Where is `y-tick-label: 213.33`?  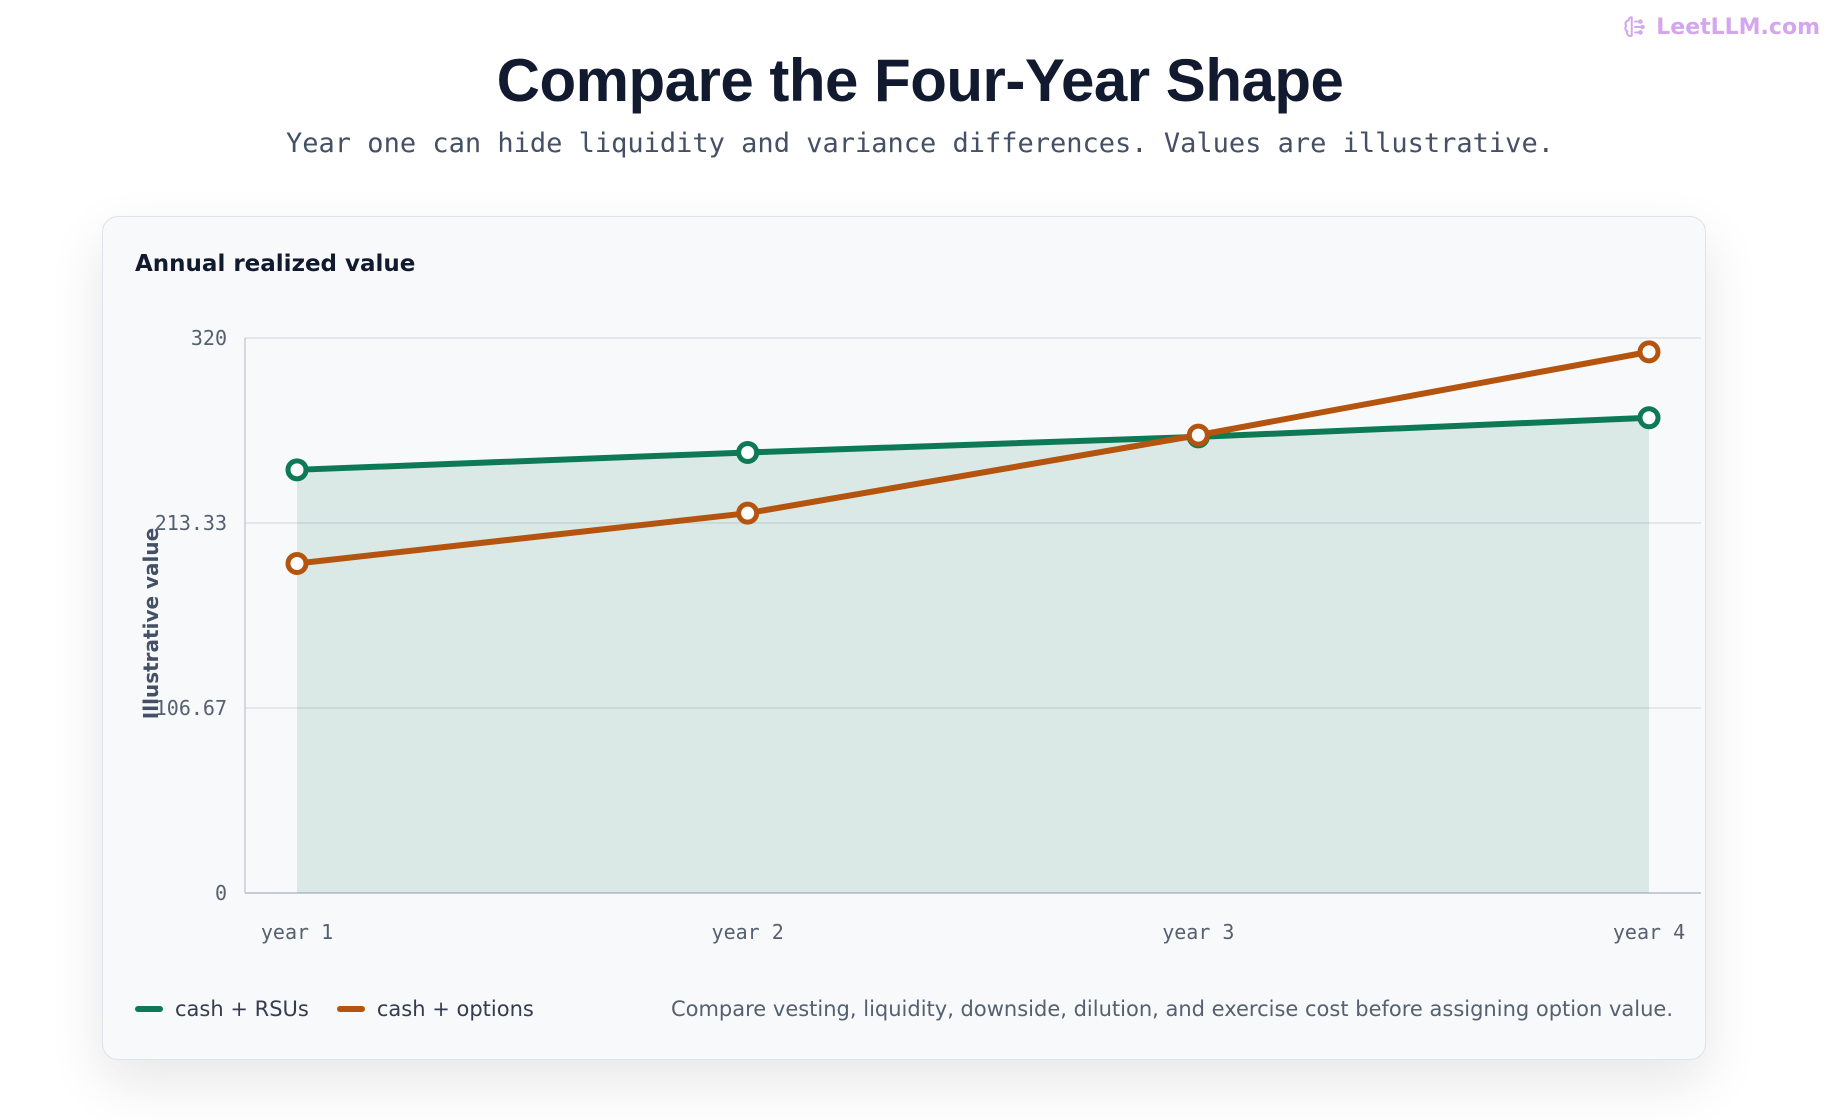
y-tick-label: 213.33 is located at coordinates (191, 523).